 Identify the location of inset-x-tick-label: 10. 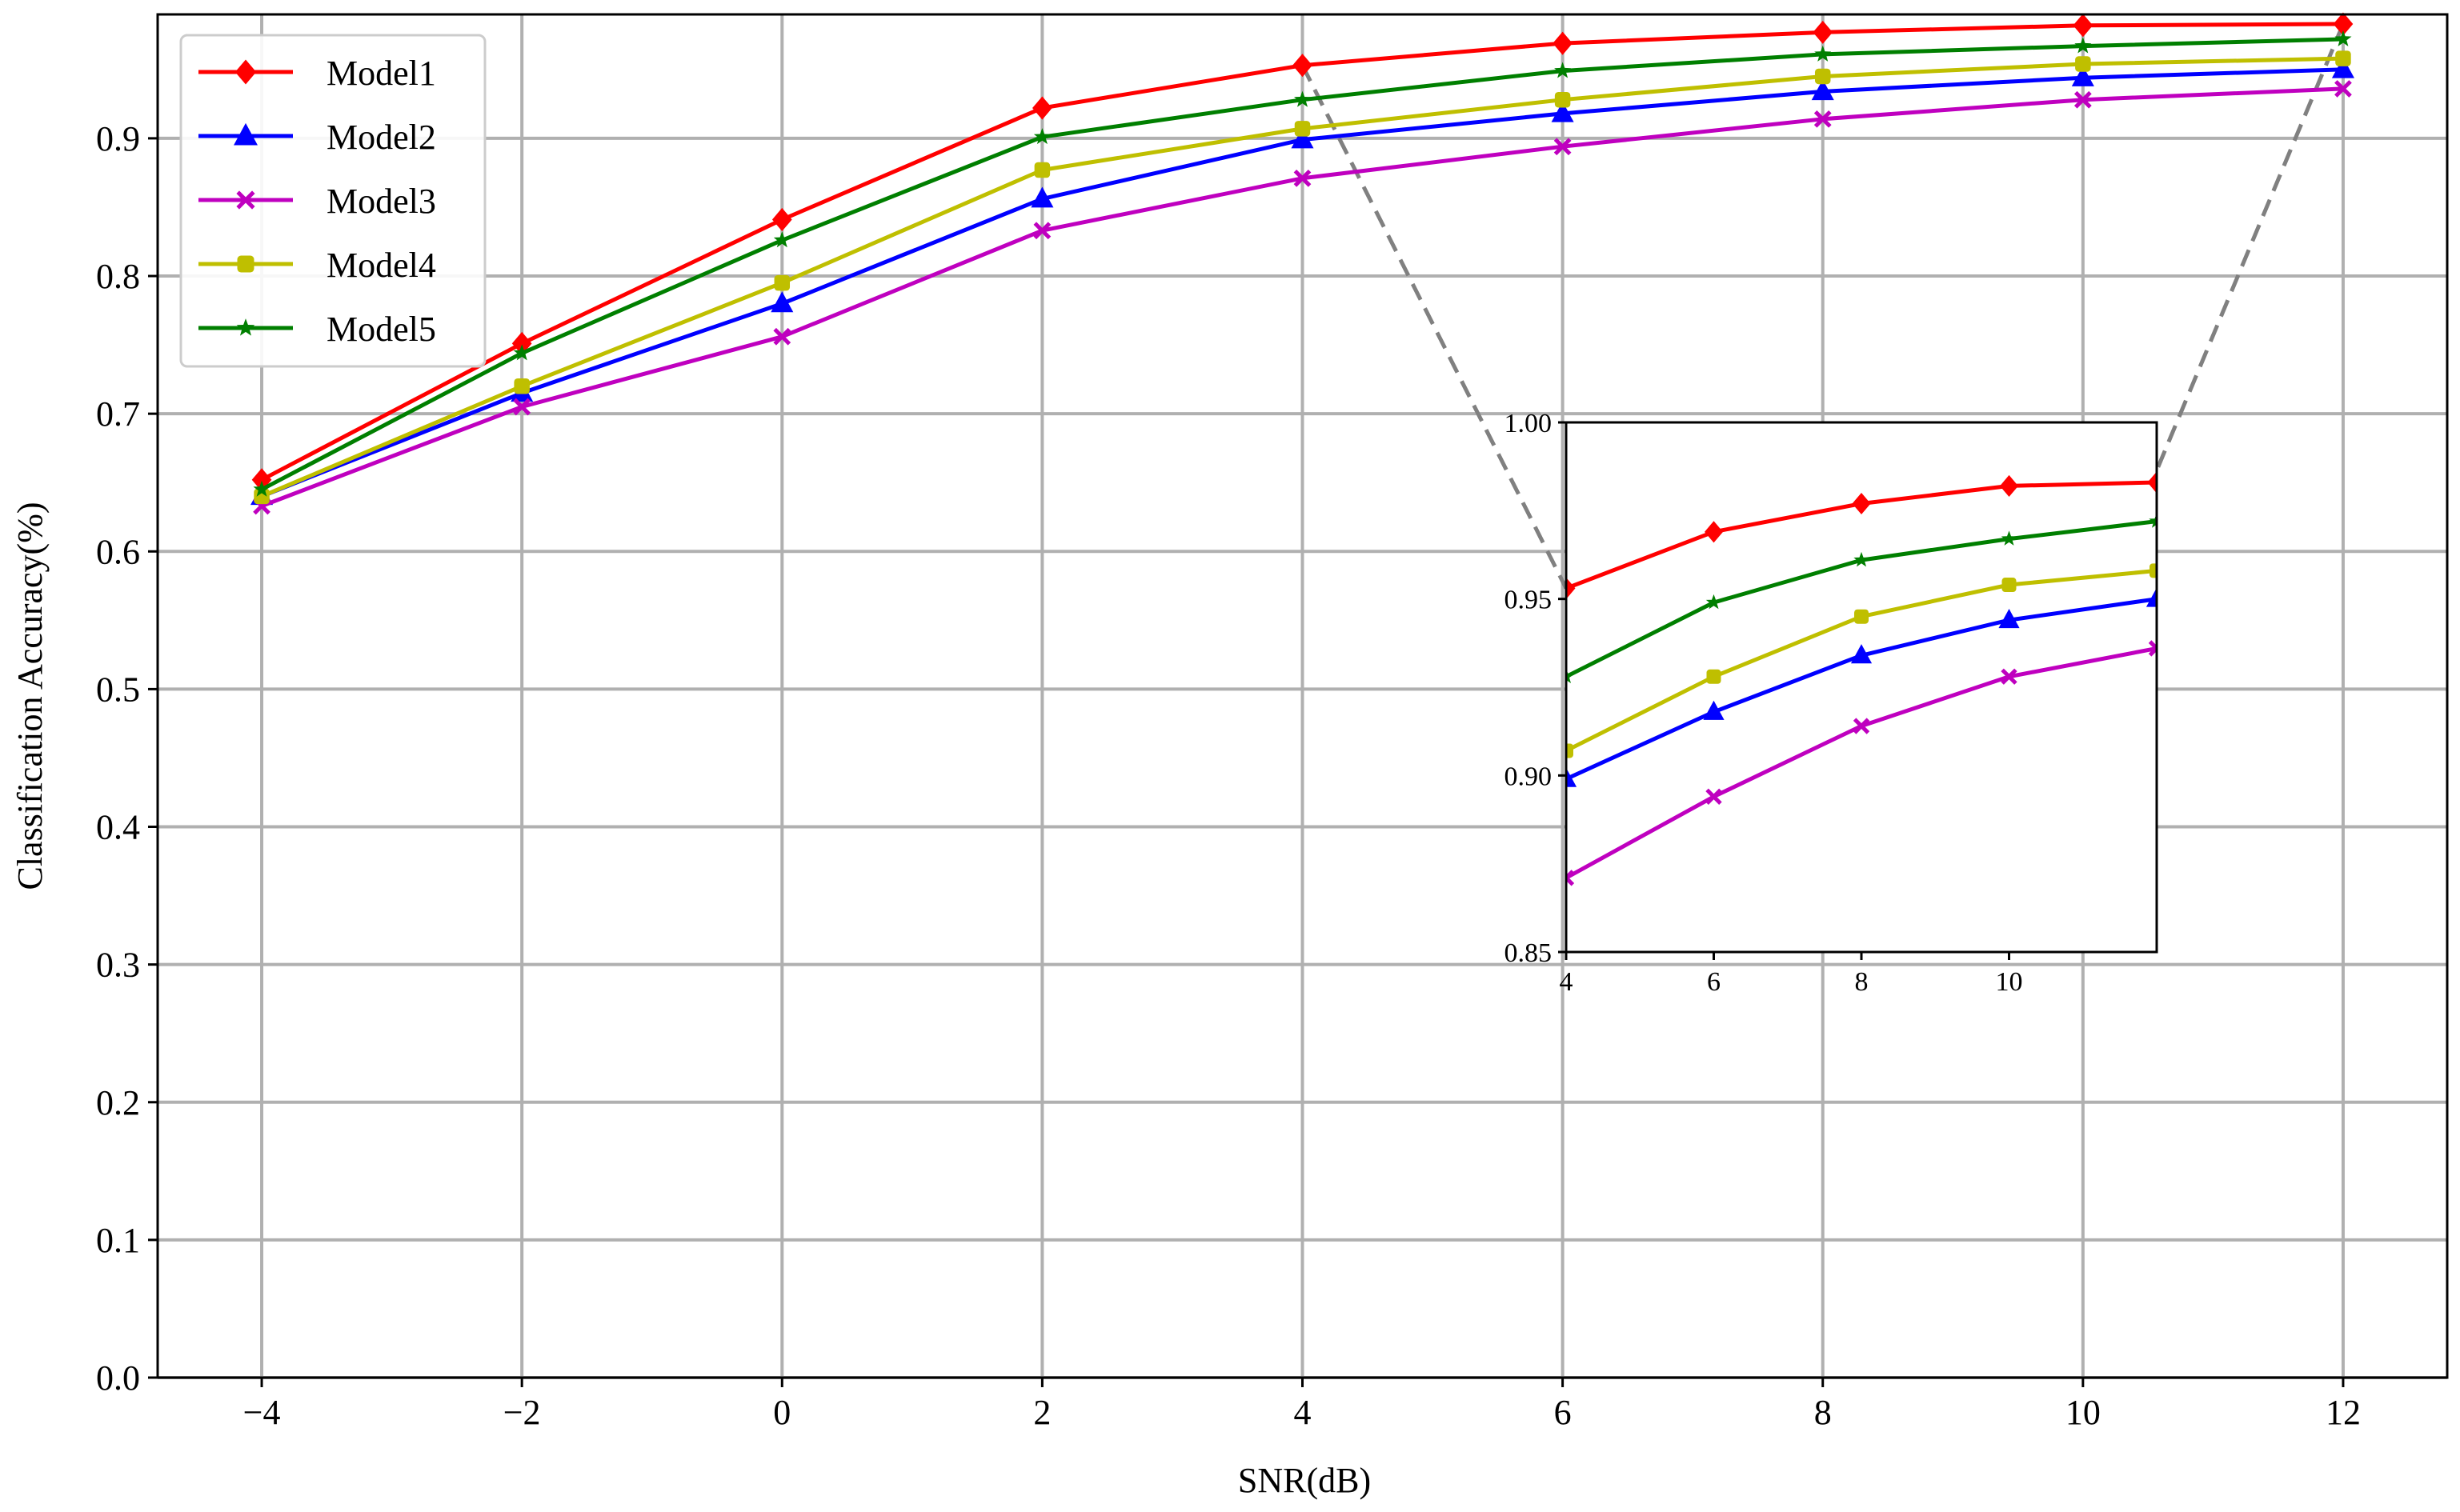
(2009, 982).